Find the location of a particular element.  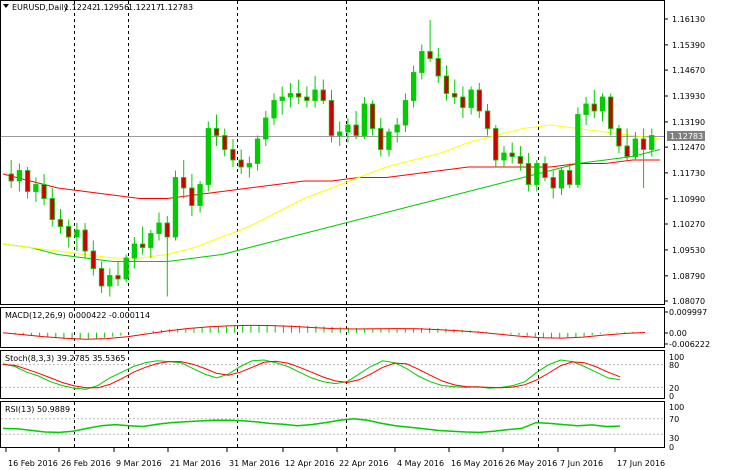

time-label-2: 9 Mar 2016 is located at coordinates (139, 463).